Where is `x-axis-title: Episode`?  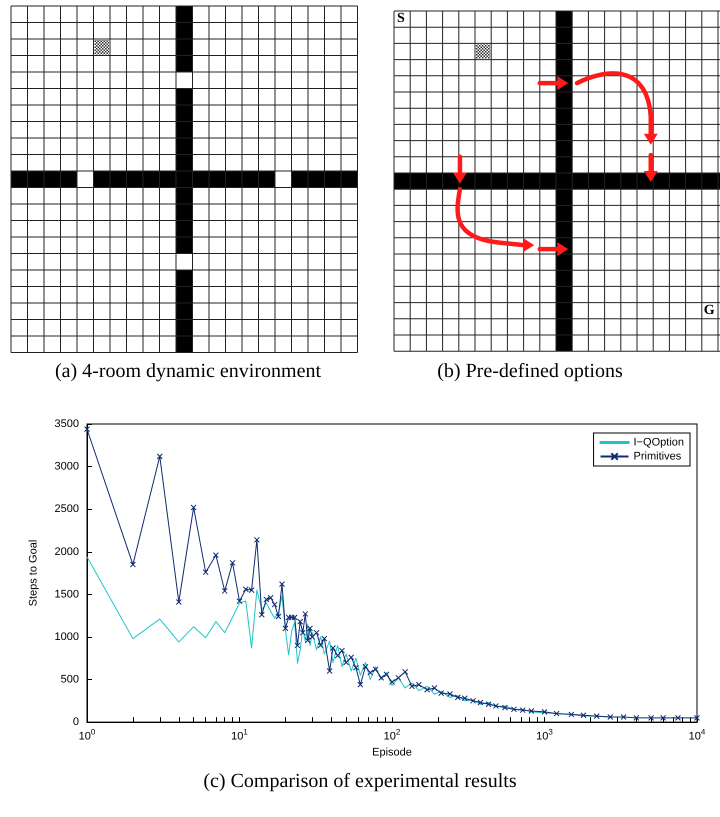 x-axis-title: Episode is located at coordinates (392, 752).